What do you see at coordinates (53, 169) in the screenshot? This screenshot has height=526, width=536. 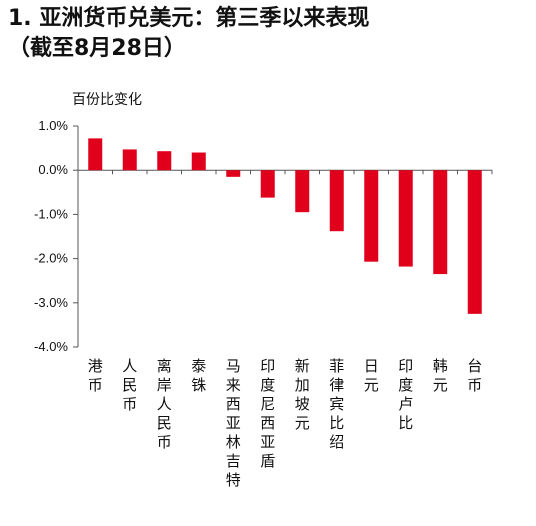 I see `y-tick-label: 0.0%` at bounding box center [53, 169].